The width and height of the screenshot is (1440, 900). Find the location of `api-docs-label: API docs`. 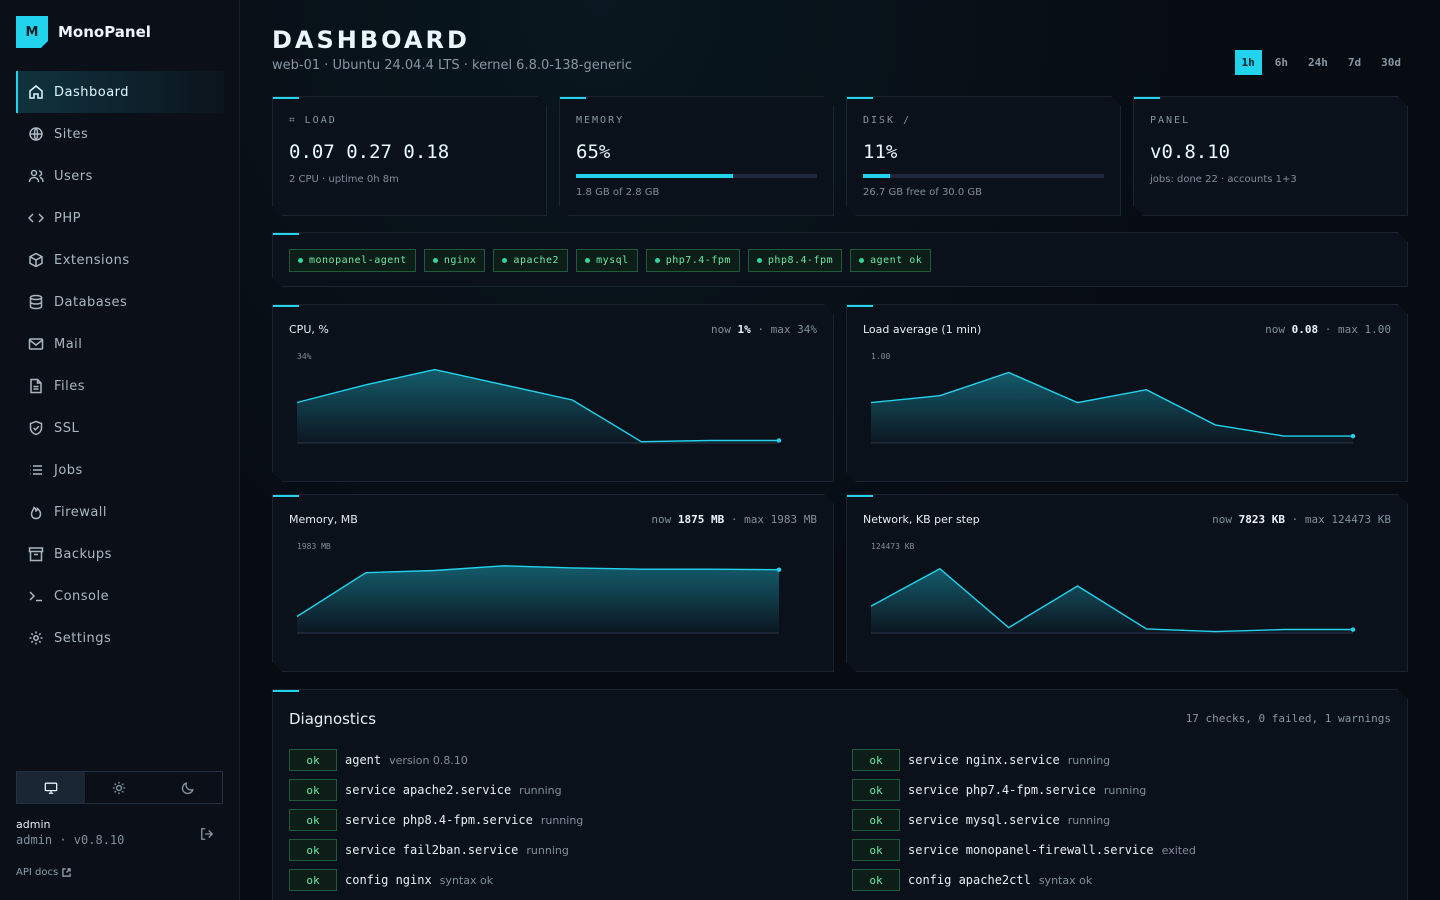

api-docs-label: API docs is located at coordinates (37, 872).